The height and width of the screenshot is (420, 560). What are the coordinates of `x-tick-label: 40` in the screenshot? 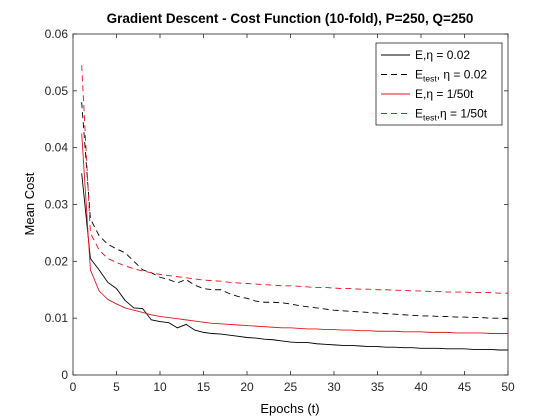 It's located at (421, 387).